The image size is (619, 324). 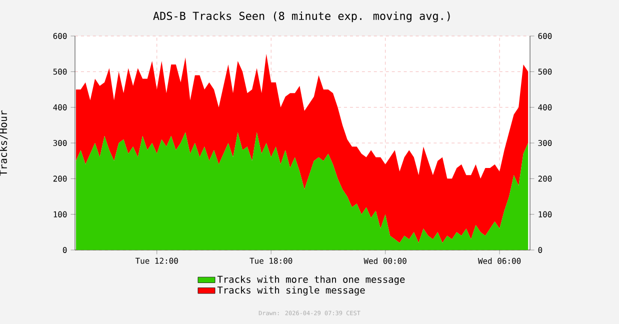 I want to click on legend-label: Tracks with more than one message, so click(x=311, y=280).